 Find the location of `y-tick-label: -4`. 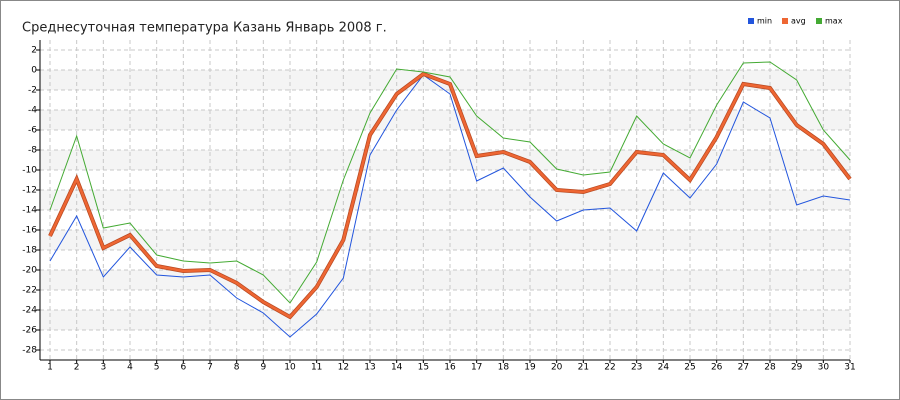

y-tick-label: -4 is located at coordinates (32, 111).